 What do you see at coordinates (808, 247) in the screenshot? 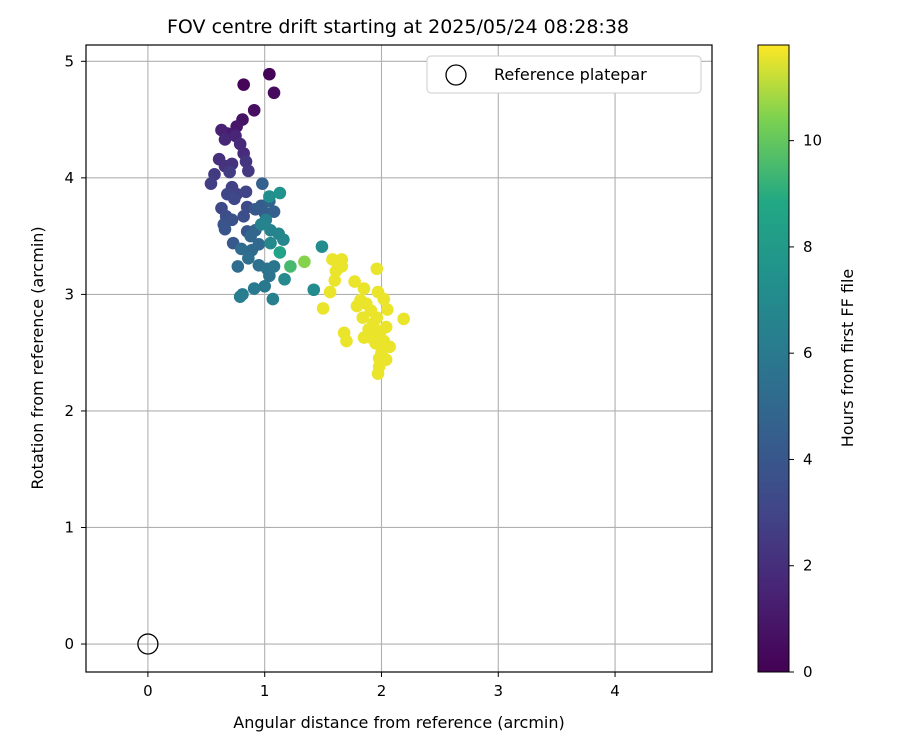
I see `colorbar-tick-label: 8` at bounding box center [808, 247].